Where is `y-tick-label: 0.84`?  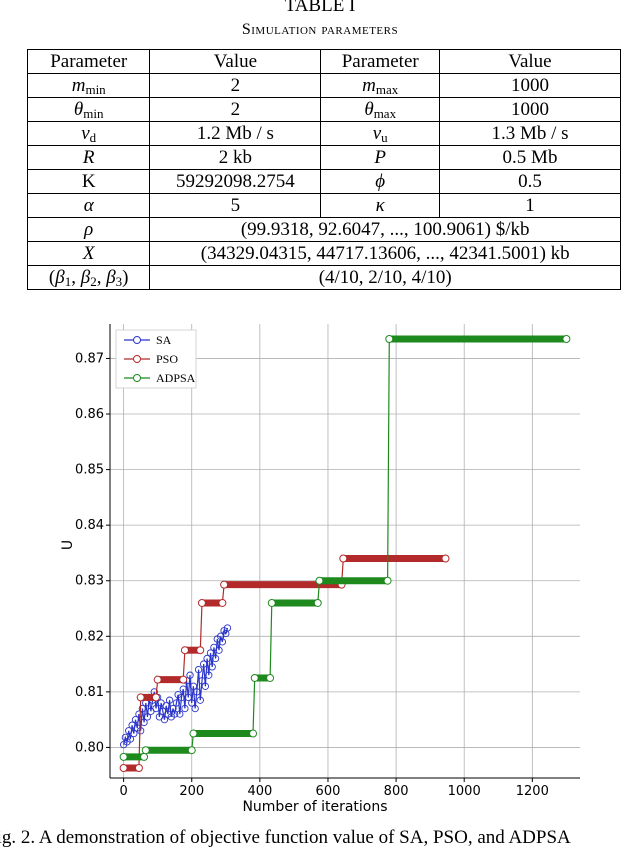 y-tick-label: 0.84 is located at coordinates (89, 525).